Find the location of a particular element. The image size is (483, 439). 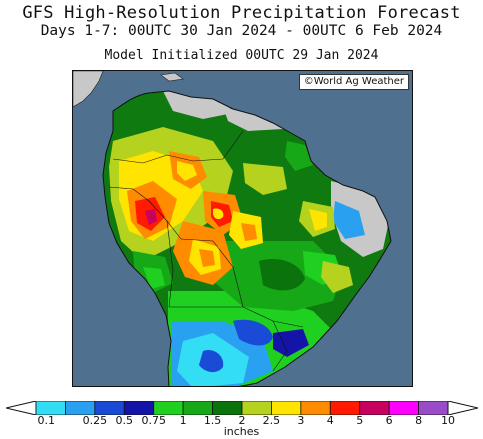

dry-area-guianas is located at coordinates (253, 119).